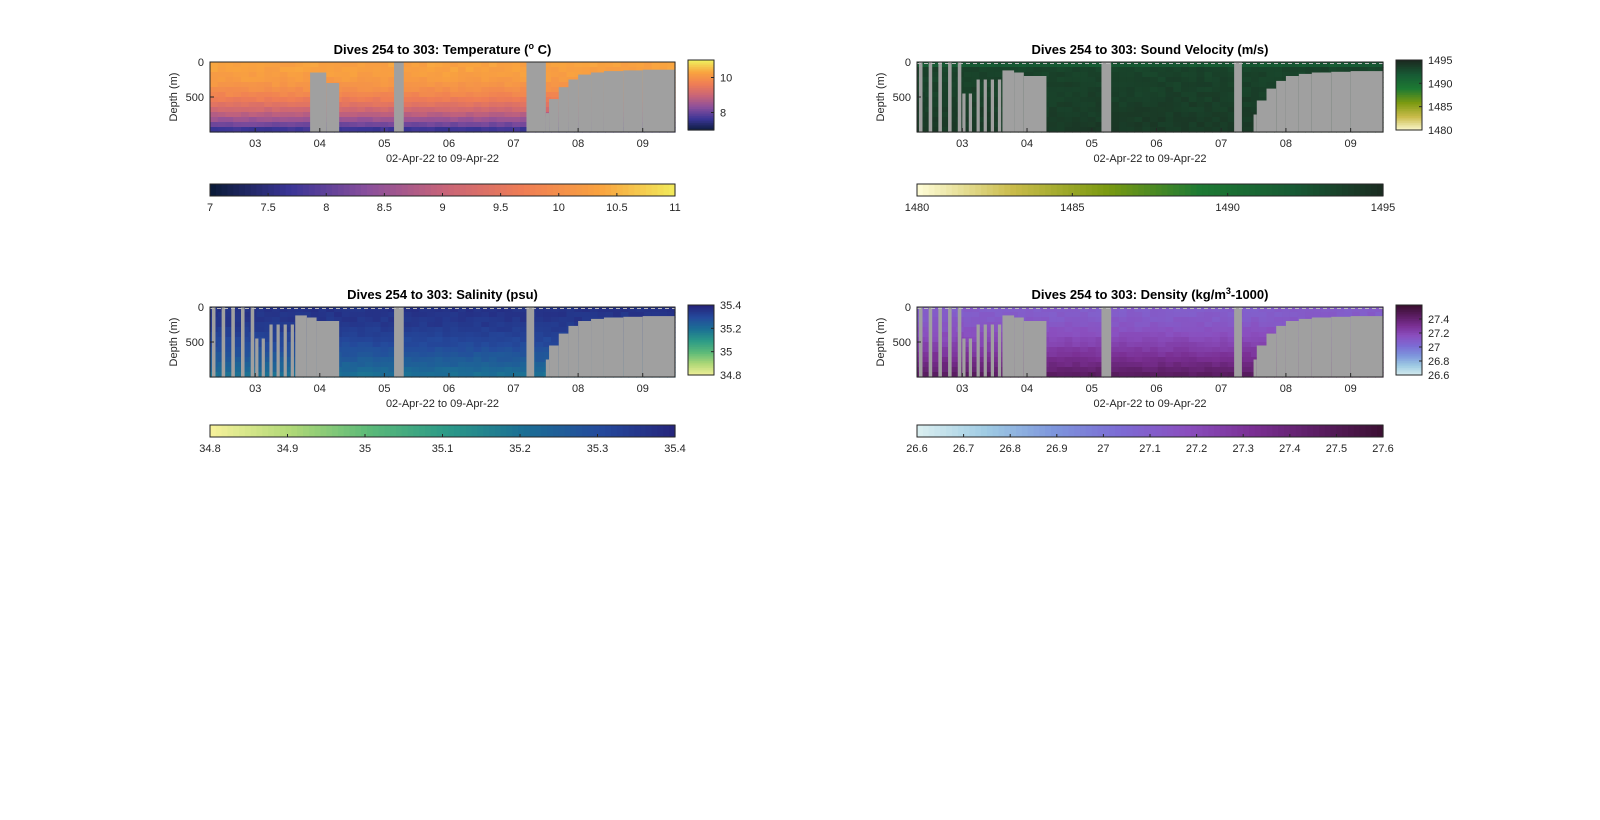 This screenshot has width=1600, height=820. What do you see at coordinates (1286, 144) in the screenshot?
I see `x-tick-label: 08` at bounding box center [1286, 144].